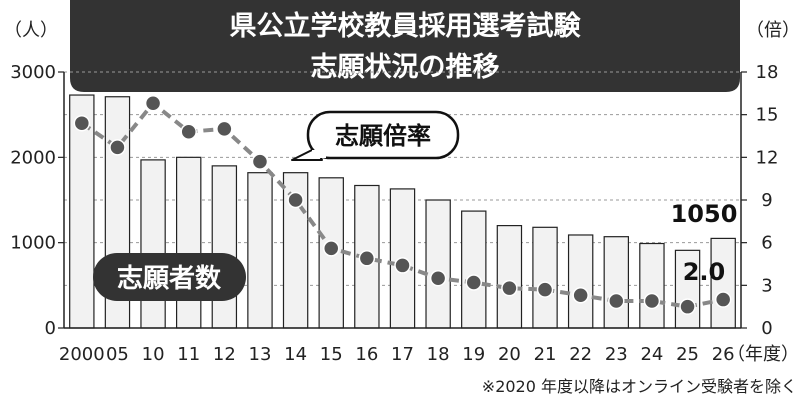 This screenshot has height=402, width=800. Describe the element at coordinates (33, 157) in the screenshot. I see `left-tick-label-2000: 2000` at that location.